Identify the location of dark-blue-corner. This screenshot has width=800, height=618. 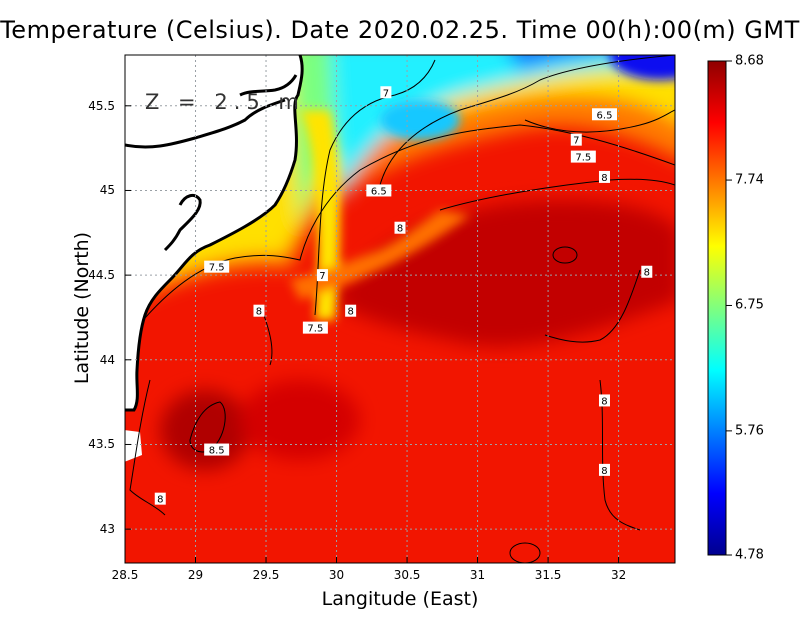
(642, 67).